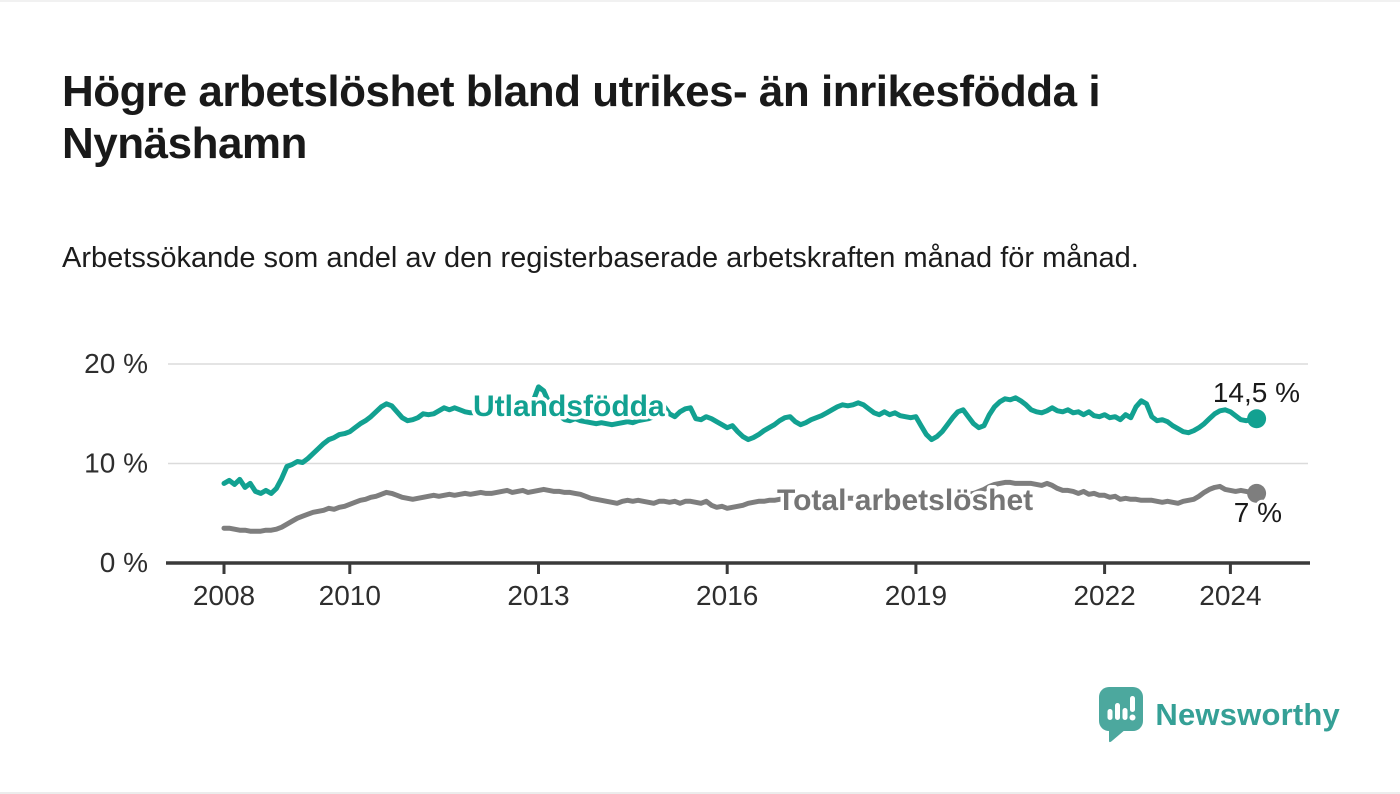  Describe the element at coordinates (1104, 595) in the screenshot. I see `x-tick-label-2022: 2022` at that location.